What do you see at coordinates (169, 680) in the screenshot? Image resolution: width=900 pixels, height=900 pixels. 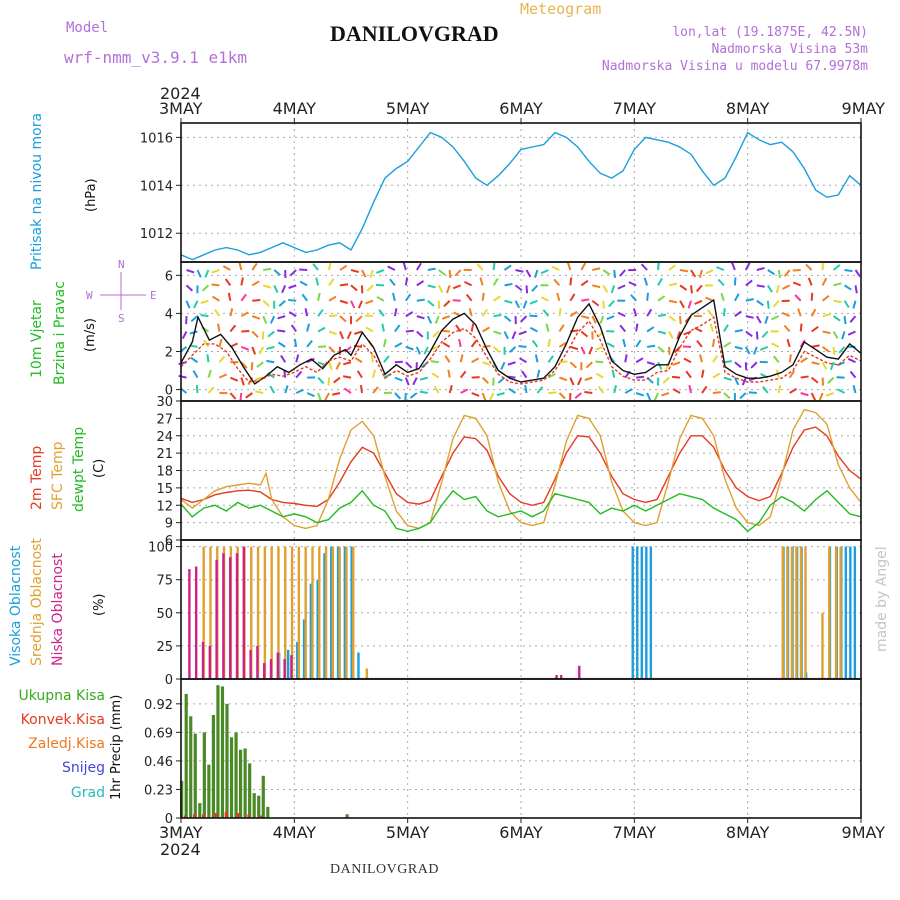 I see `y-tick-label: 0` at bounding box center [169, 680].